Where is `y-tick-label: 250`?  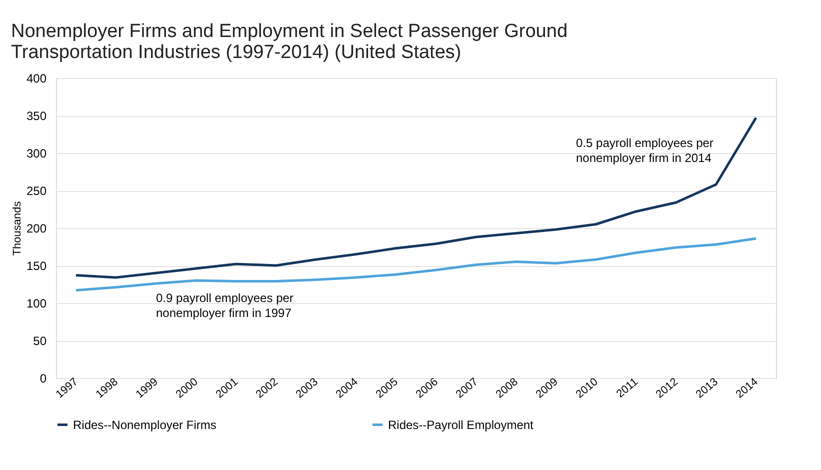
y-tick-label: 250 is located at coordinates (36, 191).